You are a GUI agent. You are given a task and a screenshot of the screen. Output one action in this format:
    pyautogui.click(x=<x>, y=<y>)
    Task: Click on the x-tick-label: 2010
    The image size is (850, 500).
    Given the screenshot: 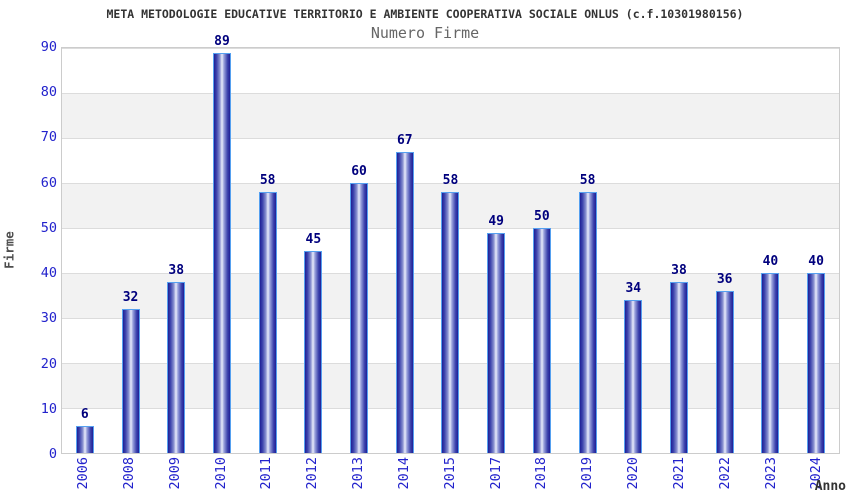 What is the action you would take?
    pyautogui.click(x=220, y=473)
    